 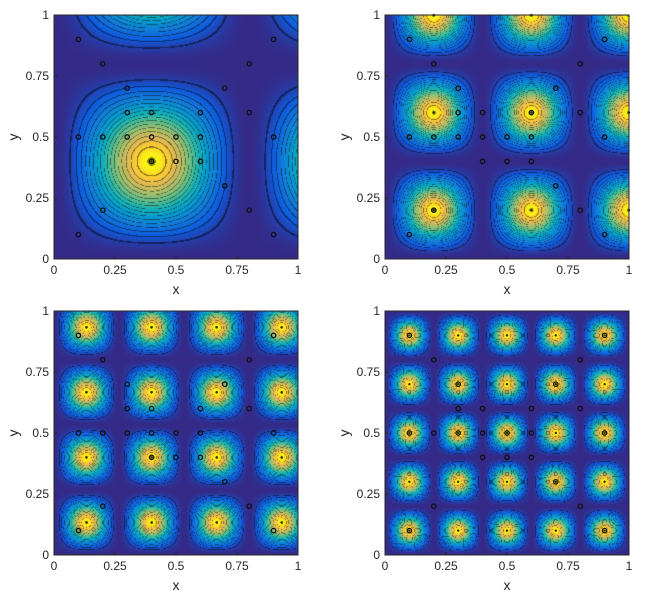 I want to click on y-tick-label-3: 0.5, so click(x=40, y=137).